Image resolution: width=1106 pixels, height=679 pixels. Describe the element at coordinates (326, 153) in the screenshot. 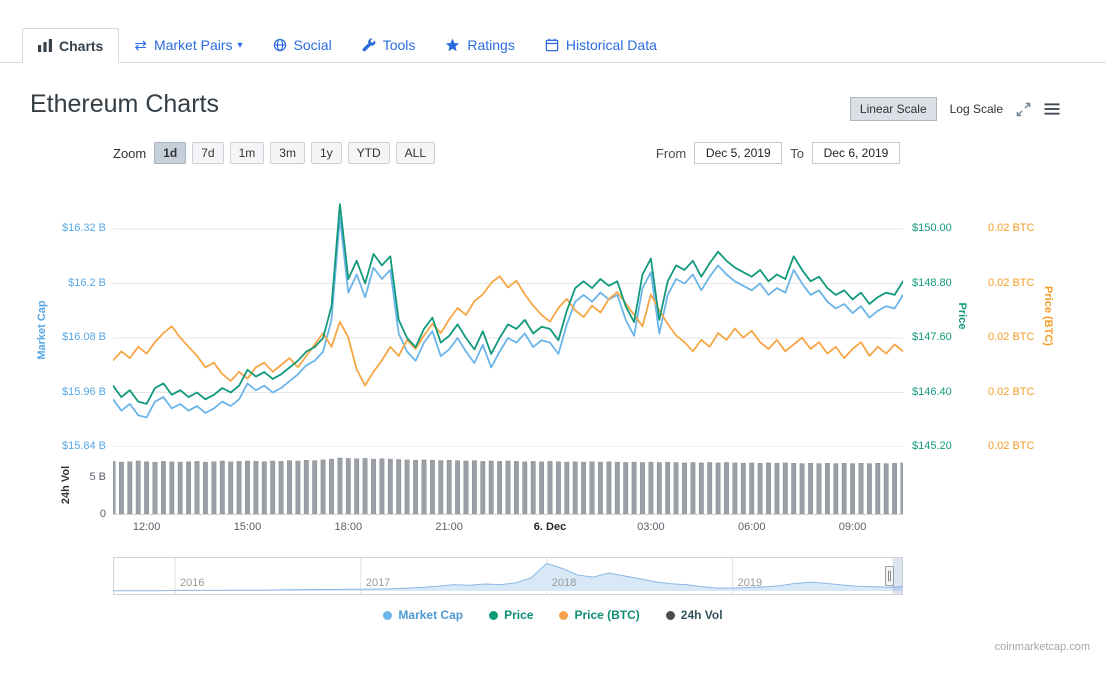

I see `zoom-button-1y: 1y` at that location.